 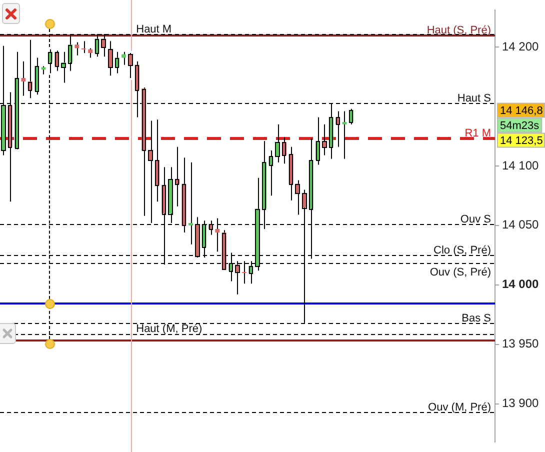 I want to click on ref-line-label: R1 M, so click(x=477, y=134).